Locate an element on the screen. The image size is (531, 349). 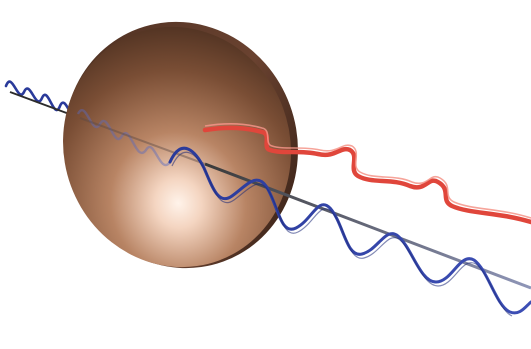
axis-line-through-dish is located at coordinates (142, 141).